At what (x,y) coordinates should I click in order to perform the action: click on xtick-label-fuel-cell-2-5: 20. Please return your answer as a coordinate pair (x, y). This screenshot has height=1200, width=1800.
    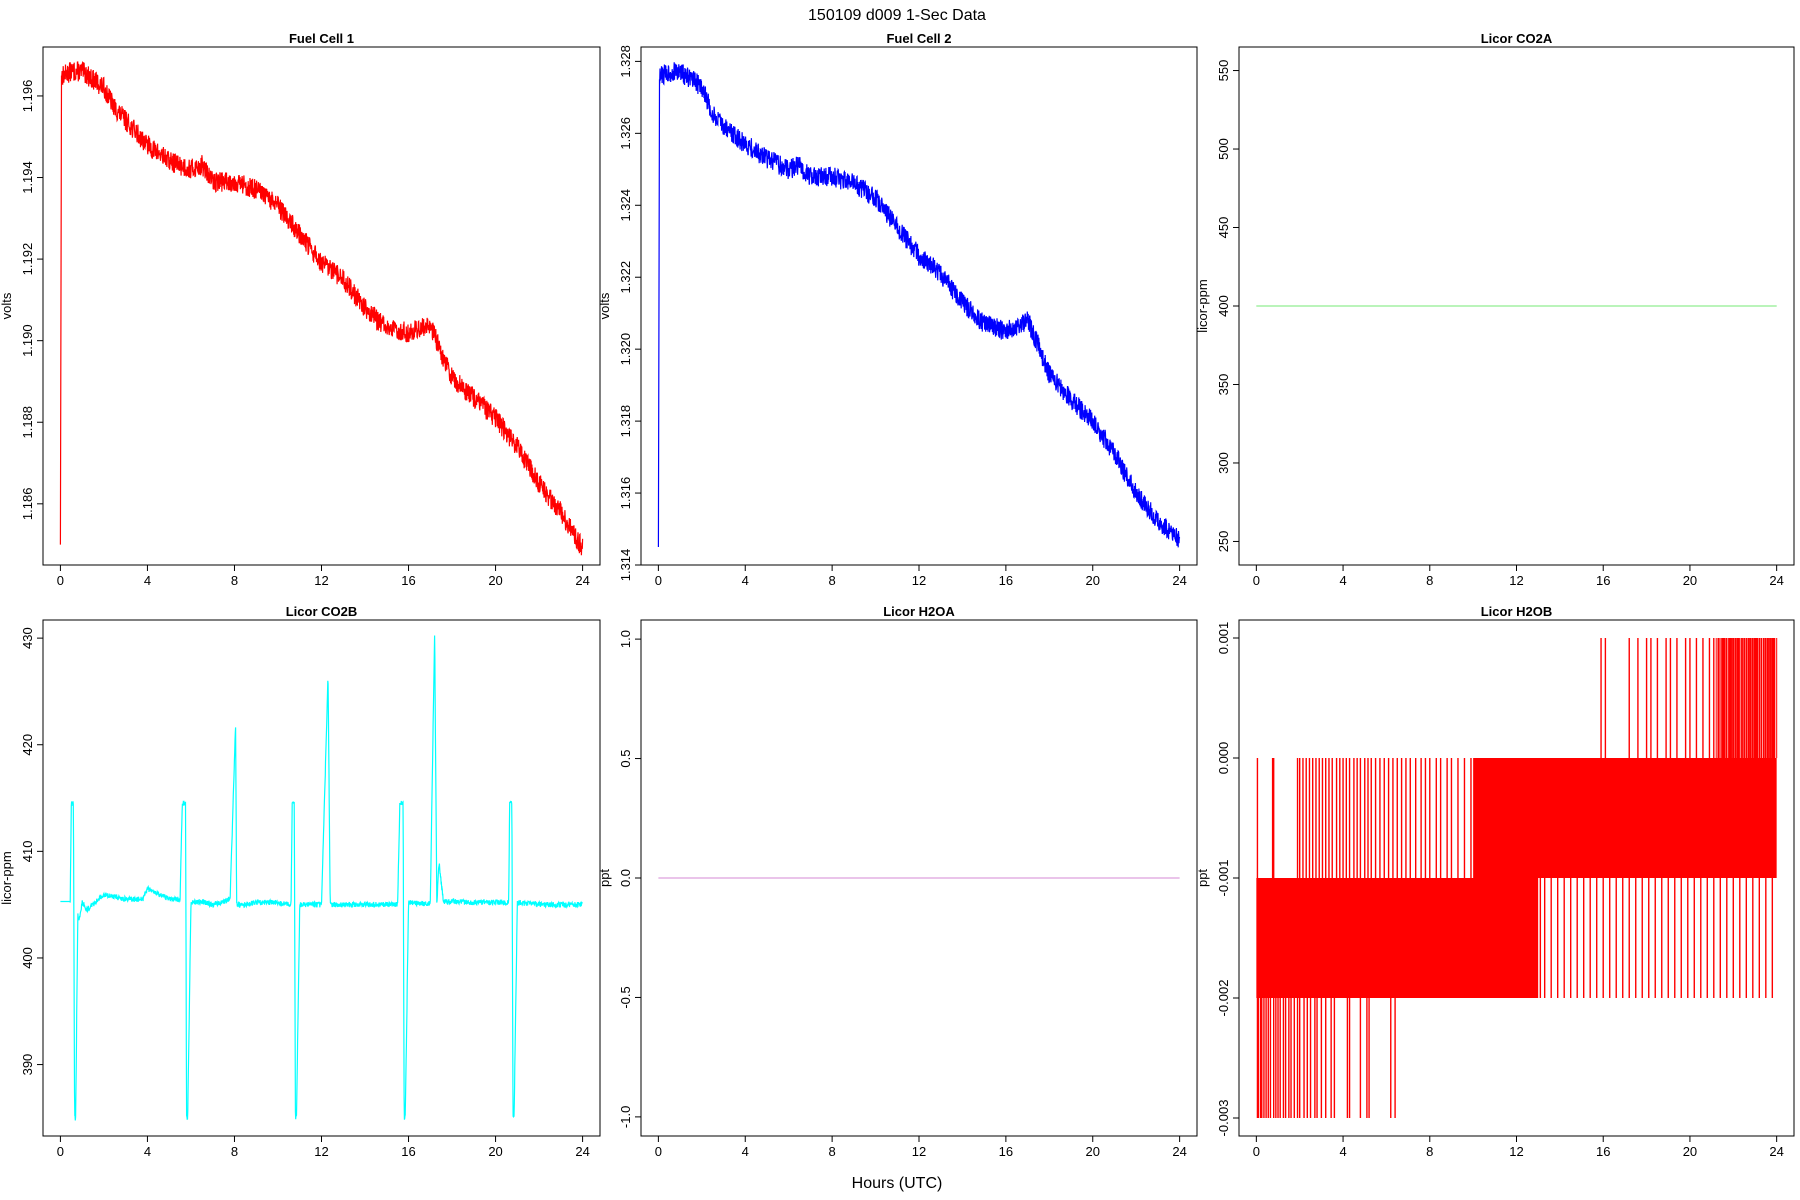
    Looking at the image, I should click on (1093, 580).